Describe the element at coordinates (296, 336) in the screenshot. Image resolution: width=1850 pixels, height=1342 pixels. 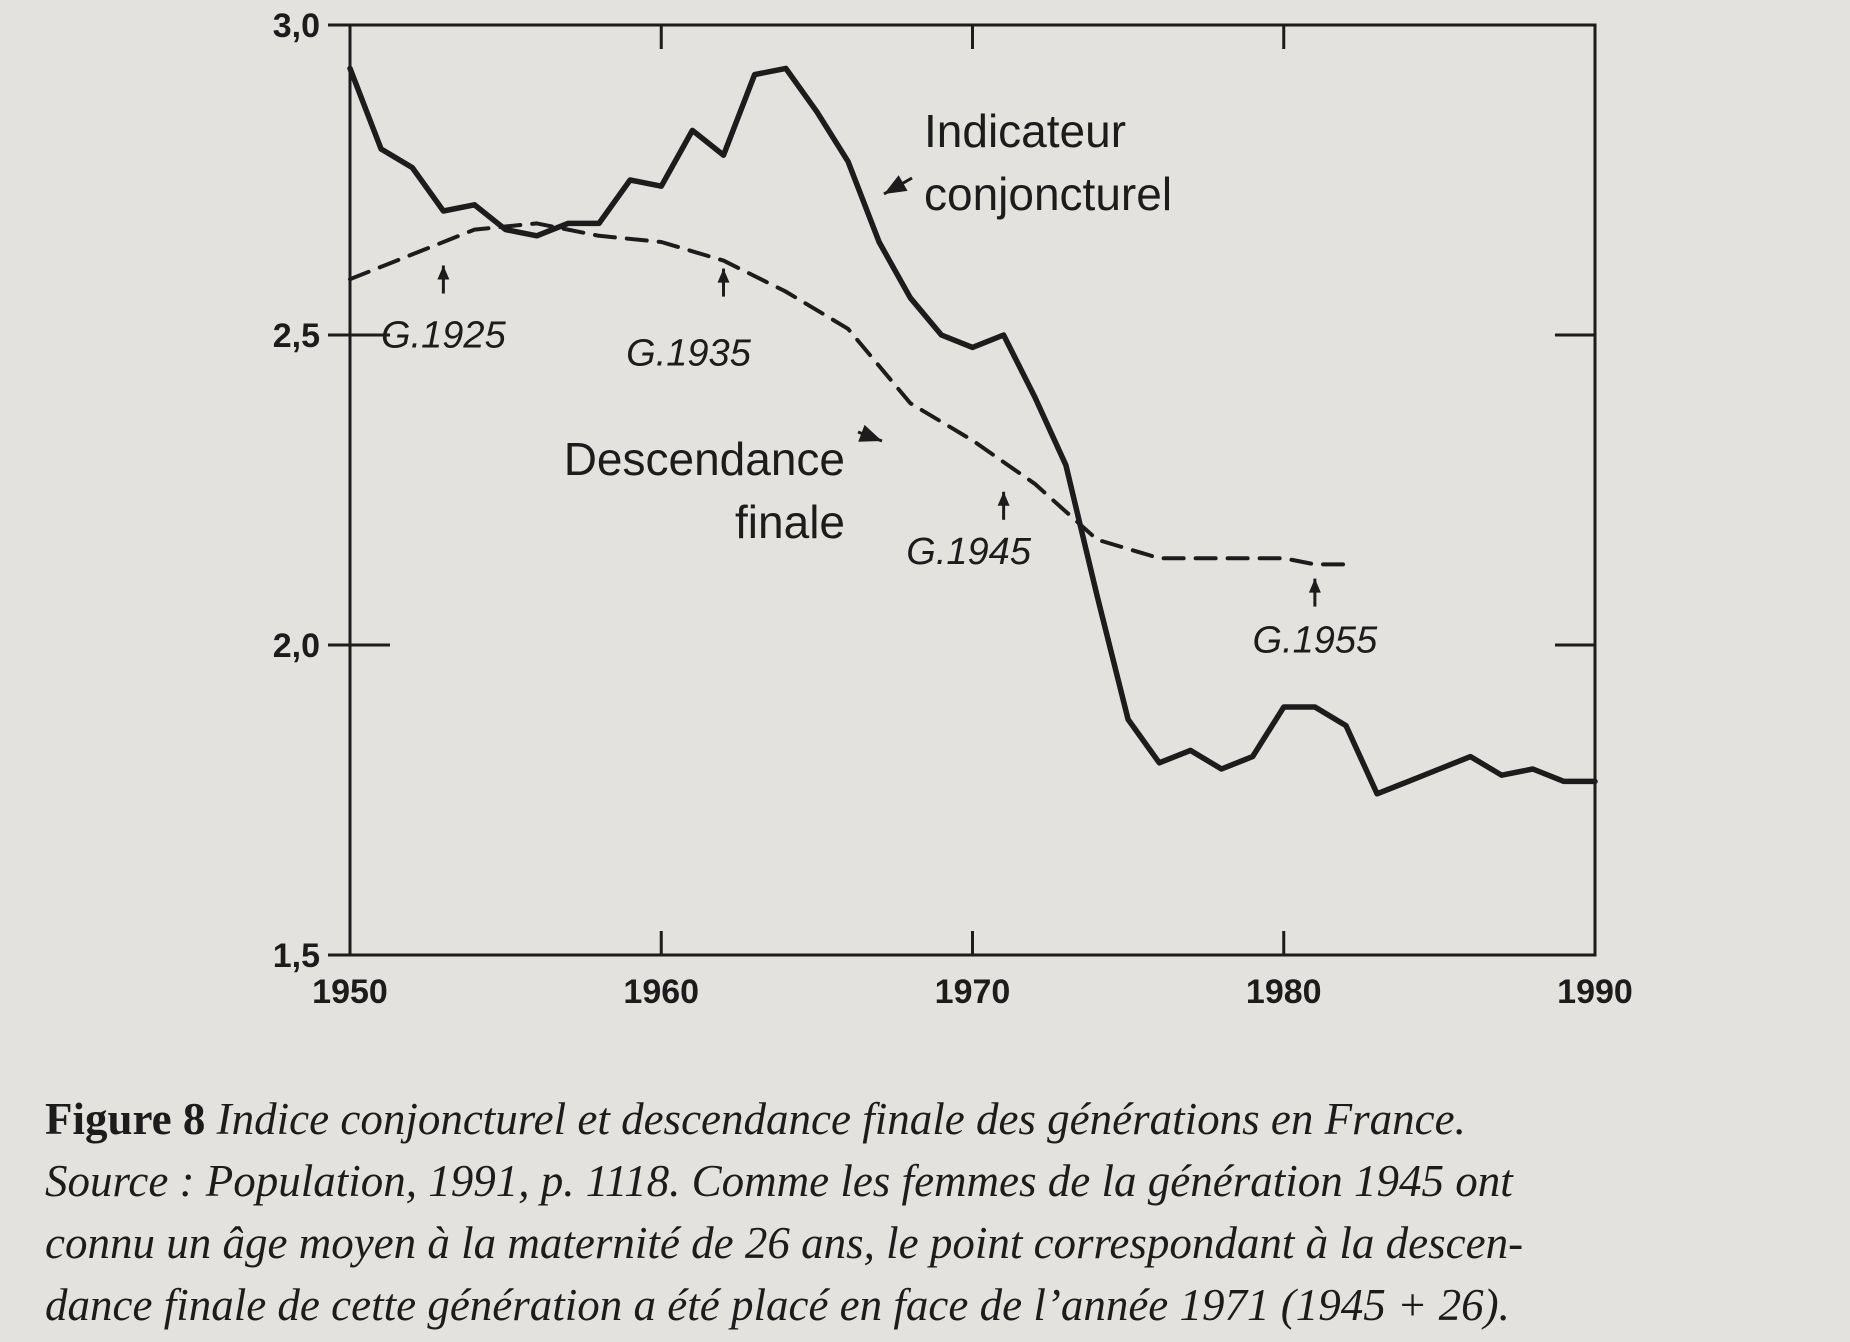
I see `y-tick-label: 2,5` at that location.